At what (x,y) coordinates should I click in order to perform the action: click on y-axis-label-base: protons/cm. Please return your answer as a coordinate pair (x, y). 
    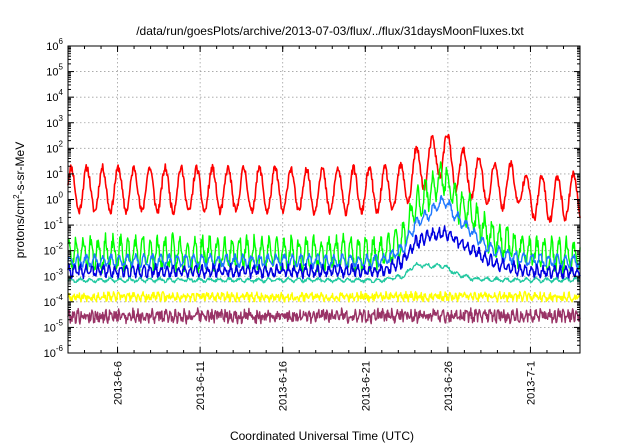
    Looking at the image, I should click on (20, 228).